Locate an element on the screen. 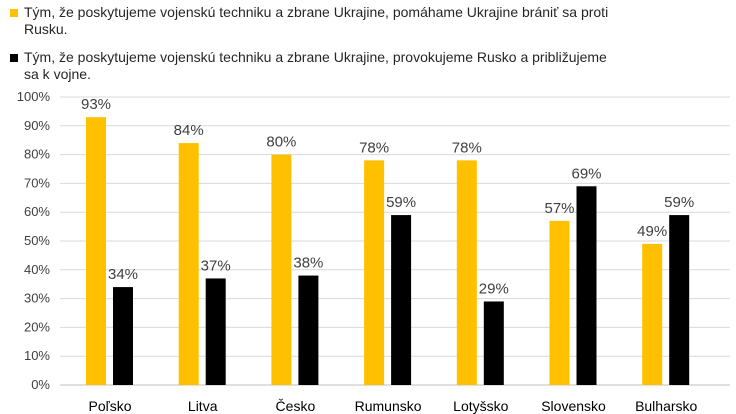 The height and width of the screenshot is (414, 736). legend-swatch-yellow is located at coordinates (14, 13).